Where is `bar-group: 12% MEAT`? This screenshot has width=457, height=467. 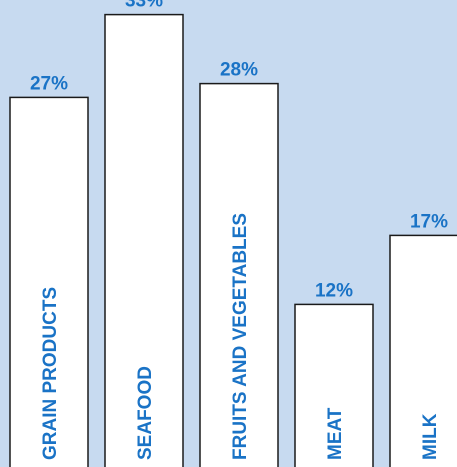
bar-group: 12% MEAT is located at coordinates (334, 373).